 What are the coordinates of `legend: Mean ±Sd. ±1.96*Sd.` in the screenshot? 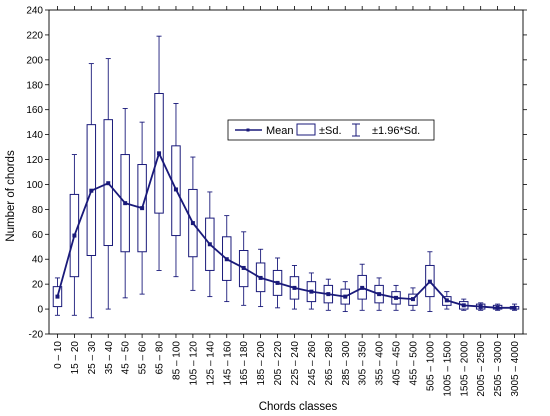 It's located at (331, 130).